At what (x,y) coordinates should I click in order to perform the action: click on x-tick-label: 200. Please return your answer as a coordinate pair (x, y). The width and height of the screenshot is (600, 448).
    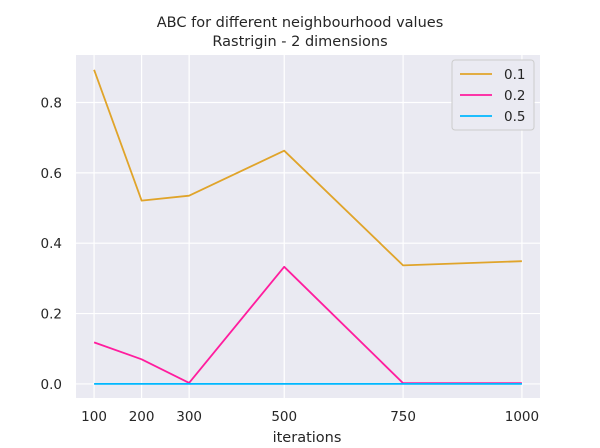
    Looking at the image, I should click on (142, 417).